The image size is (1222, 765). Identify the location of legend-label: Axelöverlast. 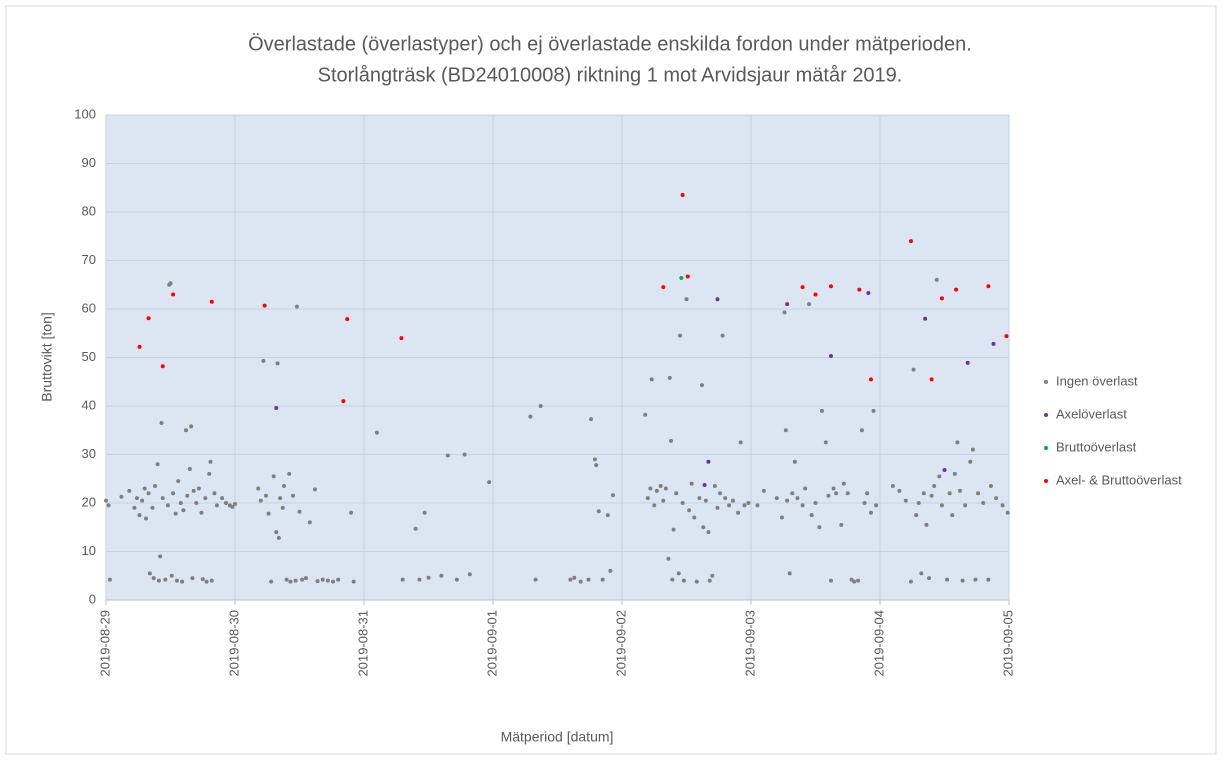
(1091, 413).